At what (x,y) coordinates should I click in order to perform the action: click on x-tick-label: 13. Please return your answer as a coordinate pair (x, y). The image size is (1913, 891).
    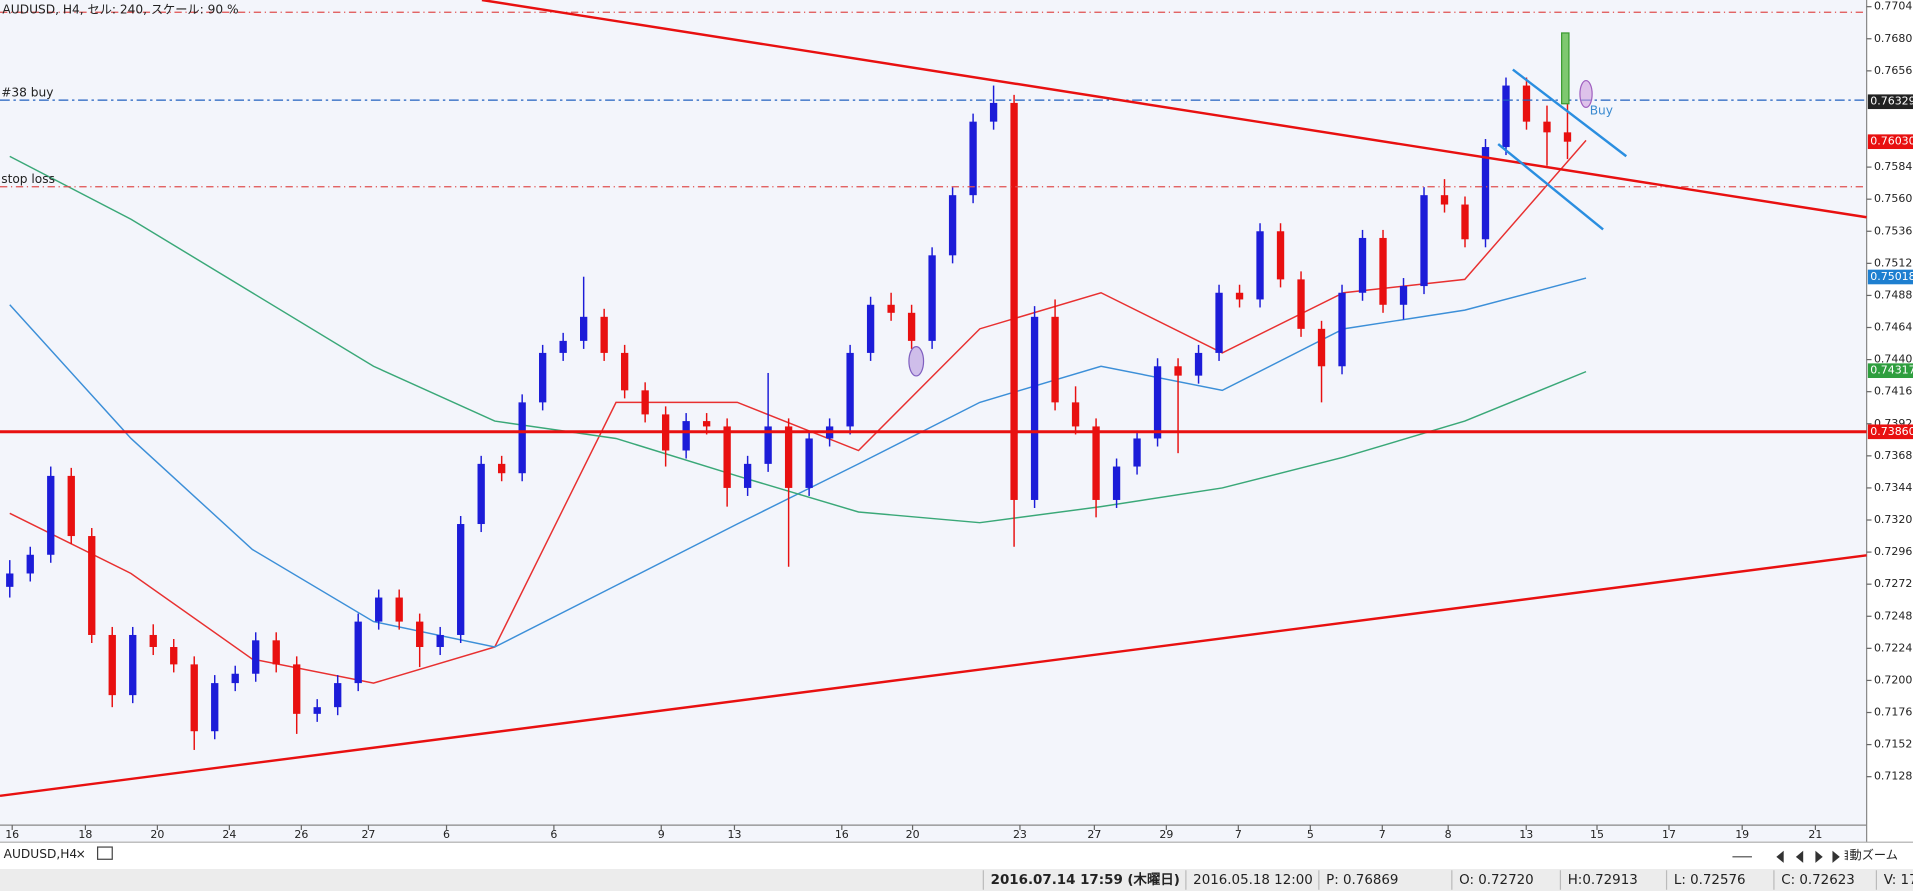
    Looking at the image, I should click on (1526, 834).